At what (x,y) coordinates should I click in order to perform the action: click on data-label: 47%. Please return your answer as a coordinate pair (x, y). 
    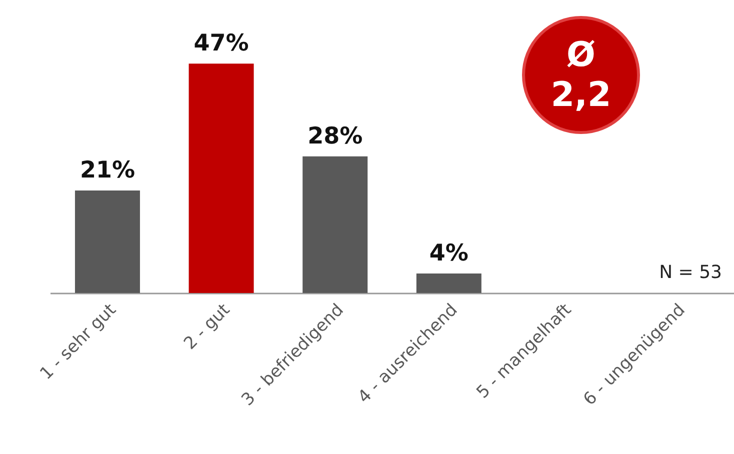
    Looking at the image, I should click on (221, 43).